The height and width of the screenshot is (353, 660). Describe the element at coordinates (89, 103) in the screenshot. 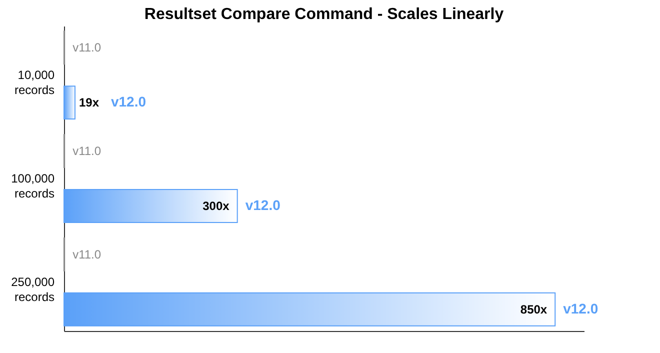

I see `data-label: 19x` at that location.